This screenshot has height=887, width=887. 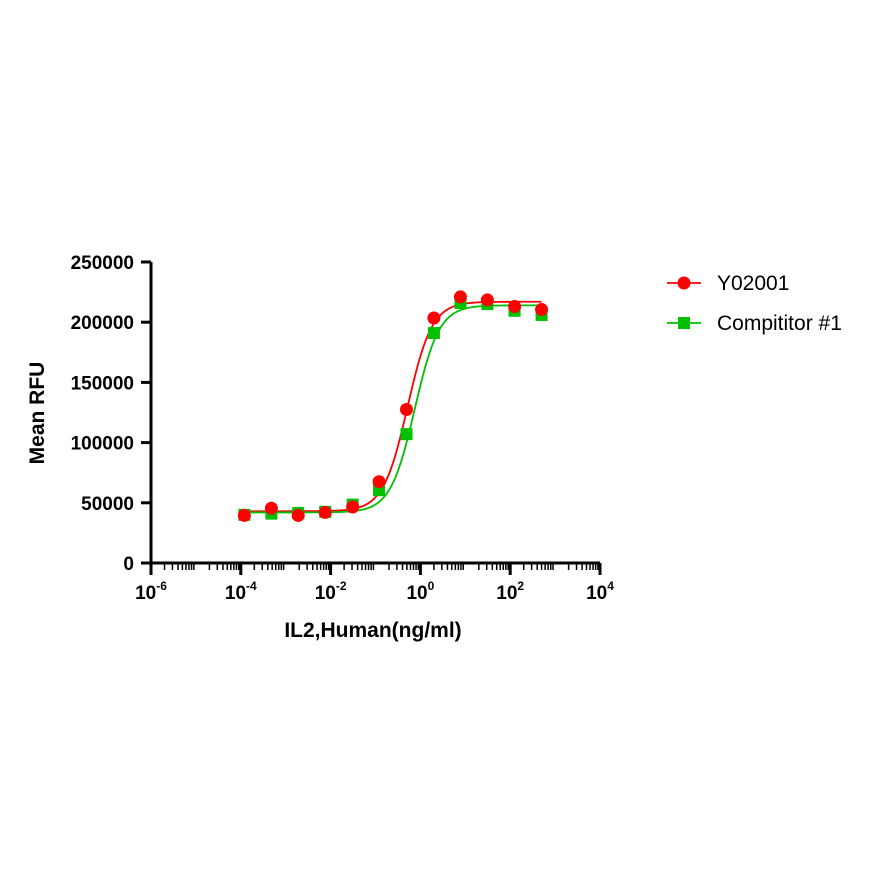 What do you see at coordinates (753, 283) in the screenshot?
I see `legend-label: Y02001` at bounding box center [753, 283].